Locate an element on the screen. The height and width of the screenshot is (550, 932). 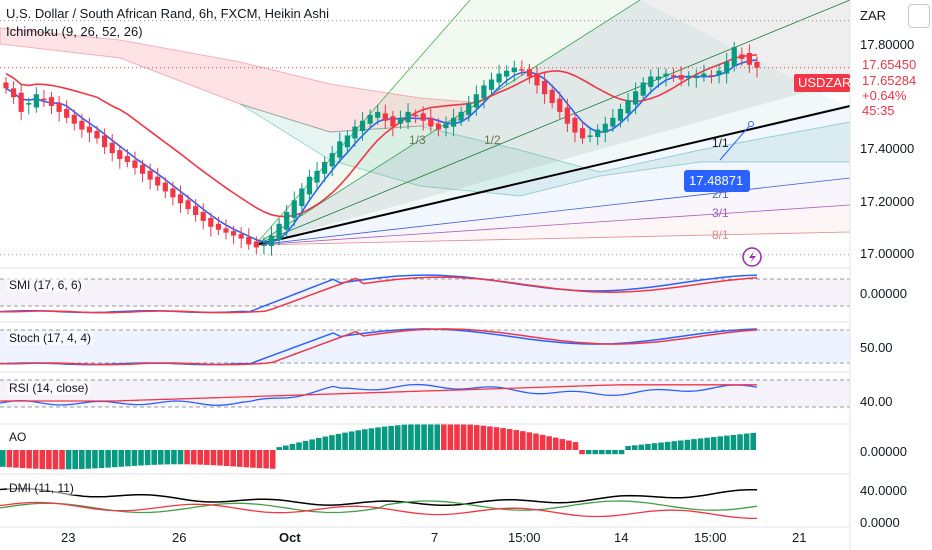
rsi-tick: 40.00 is located at coordinates (876, 401).